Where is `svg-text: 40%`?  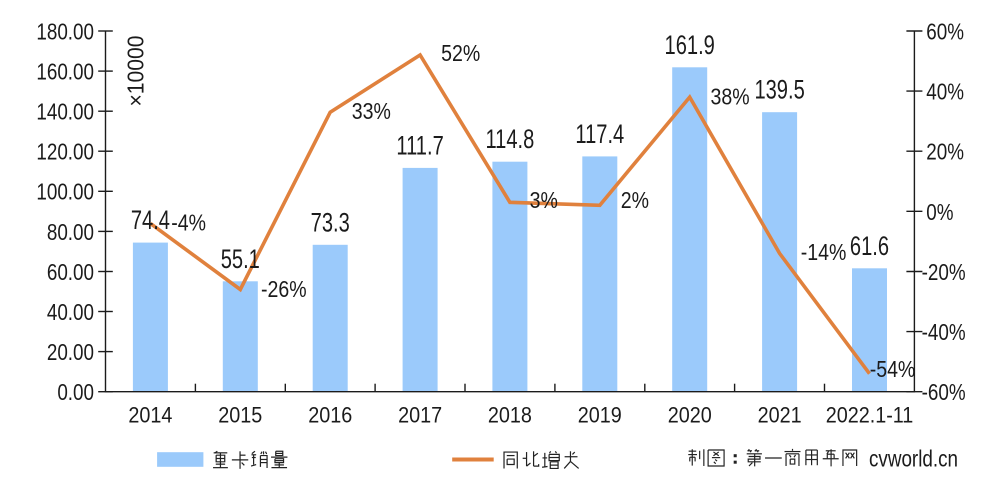 svg-text: 40% is located at coordinates (945, 92).